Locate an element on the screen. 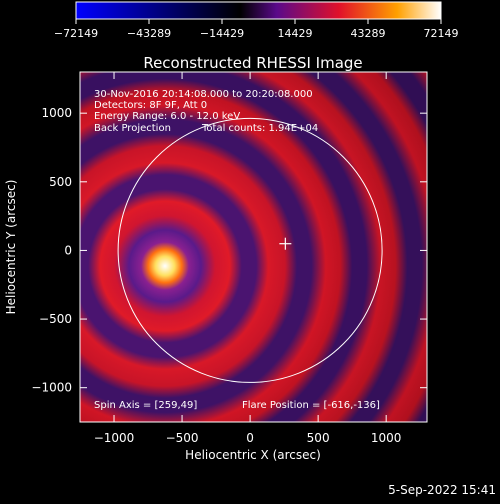  annotation-time-range: 30-Nov-2016 20:14:08.000 to 20:20:08.000 is located at coordinates (203, 94).